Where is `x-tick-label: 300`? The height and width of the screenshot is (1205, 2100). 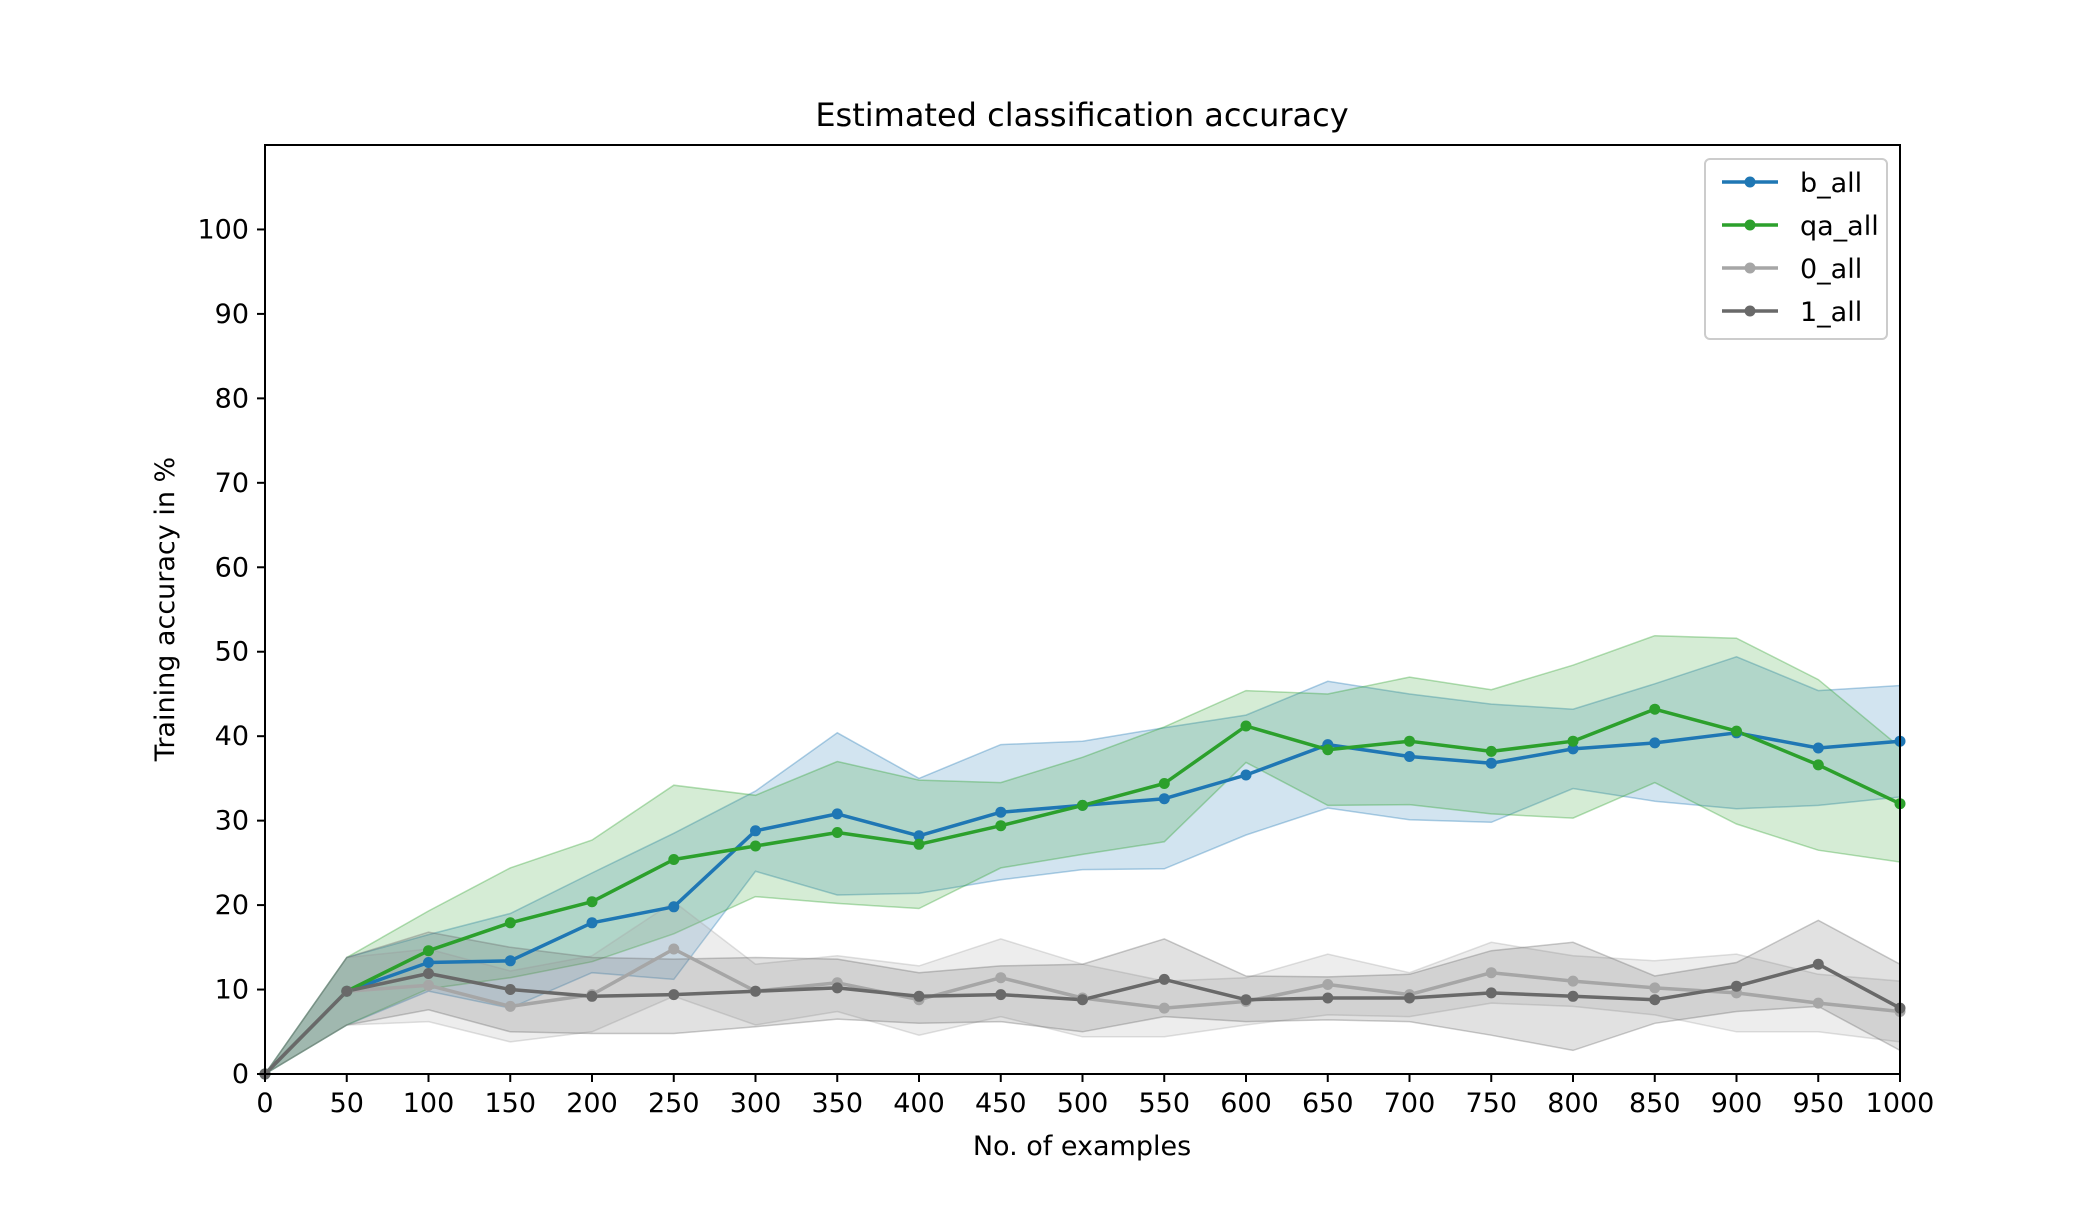
x-tick-label: 300 is located at coordinates (756, 1103).